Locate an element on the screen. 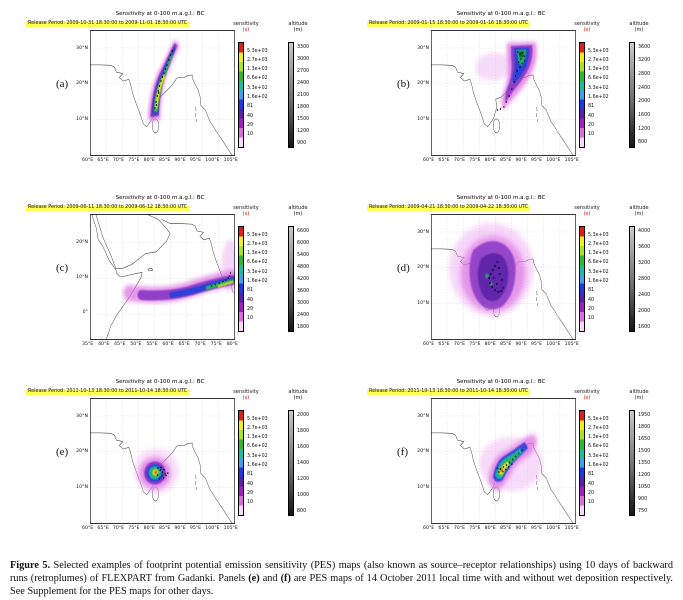  tick-label: 4800 is located at coordinates (303, 267).